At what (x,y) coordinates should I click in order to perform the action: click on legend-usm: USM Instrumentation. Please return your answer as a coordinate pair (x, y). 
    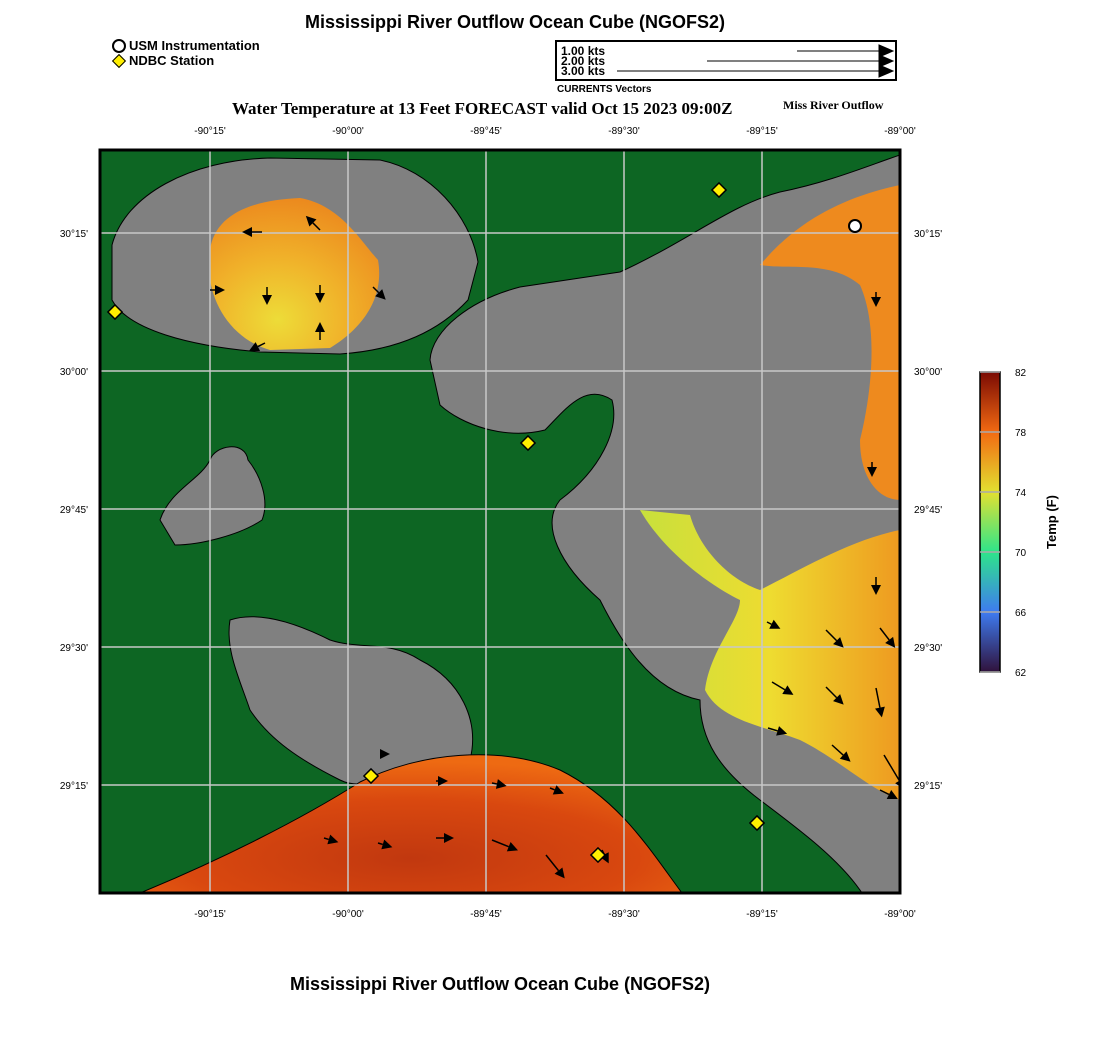
    Looking at the image, I should click on (186, 45).